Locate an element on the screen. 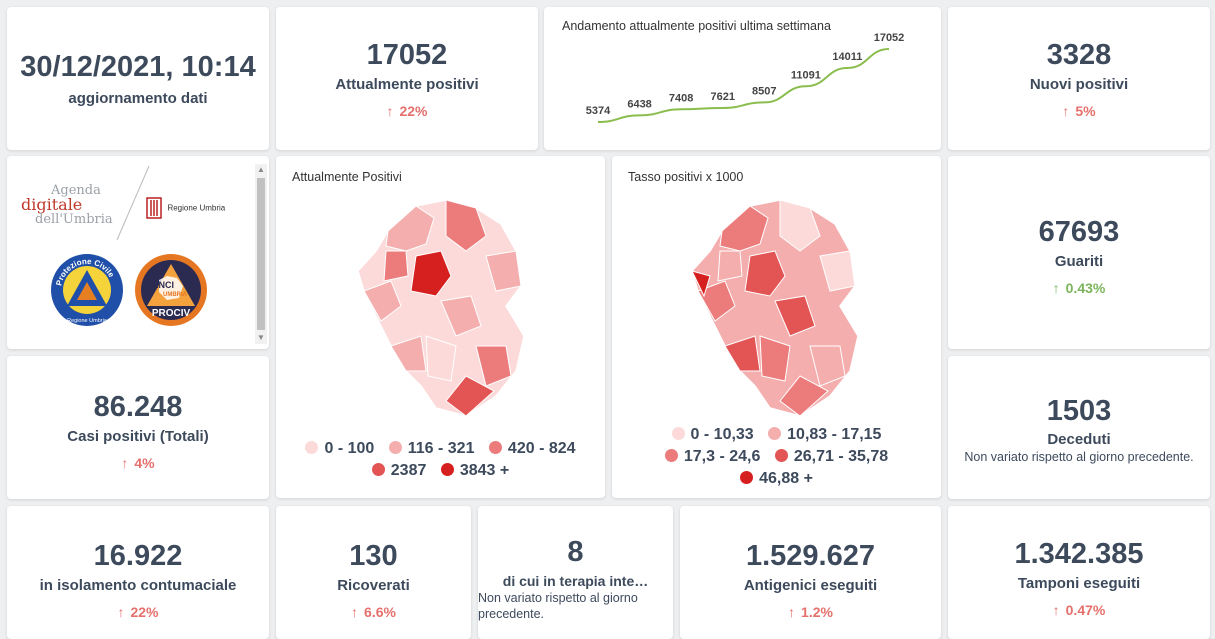 The height and width of the screenshot is (639, 1215). deceduti-value: 1503 is located at coordinates (1079, 411).